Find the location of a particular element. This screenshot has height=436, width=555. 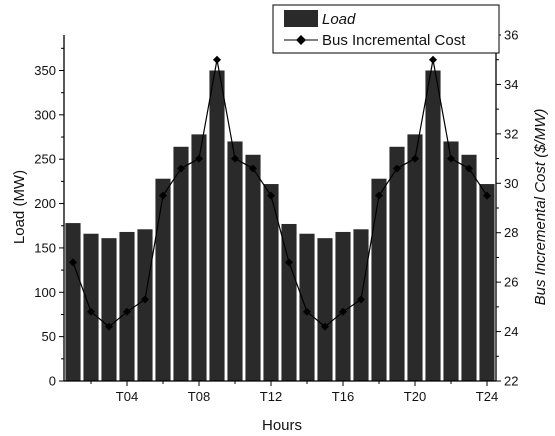

load-bar-t07 is located at coordinates (181, 263).